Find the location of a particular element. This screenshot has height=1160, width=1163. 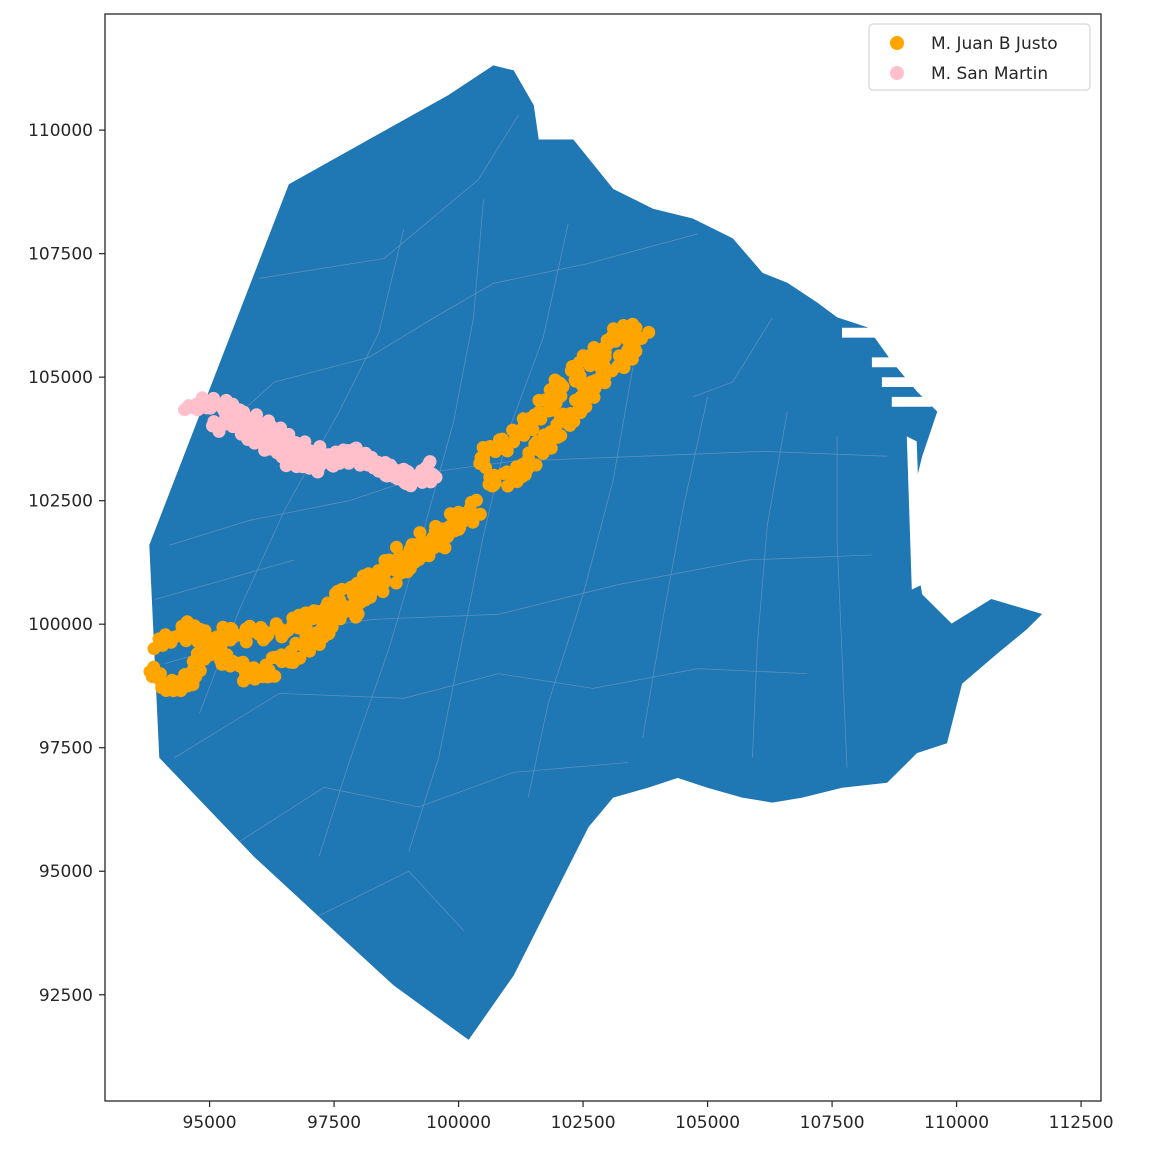

scatter-series is located at coordinates (399, 507).